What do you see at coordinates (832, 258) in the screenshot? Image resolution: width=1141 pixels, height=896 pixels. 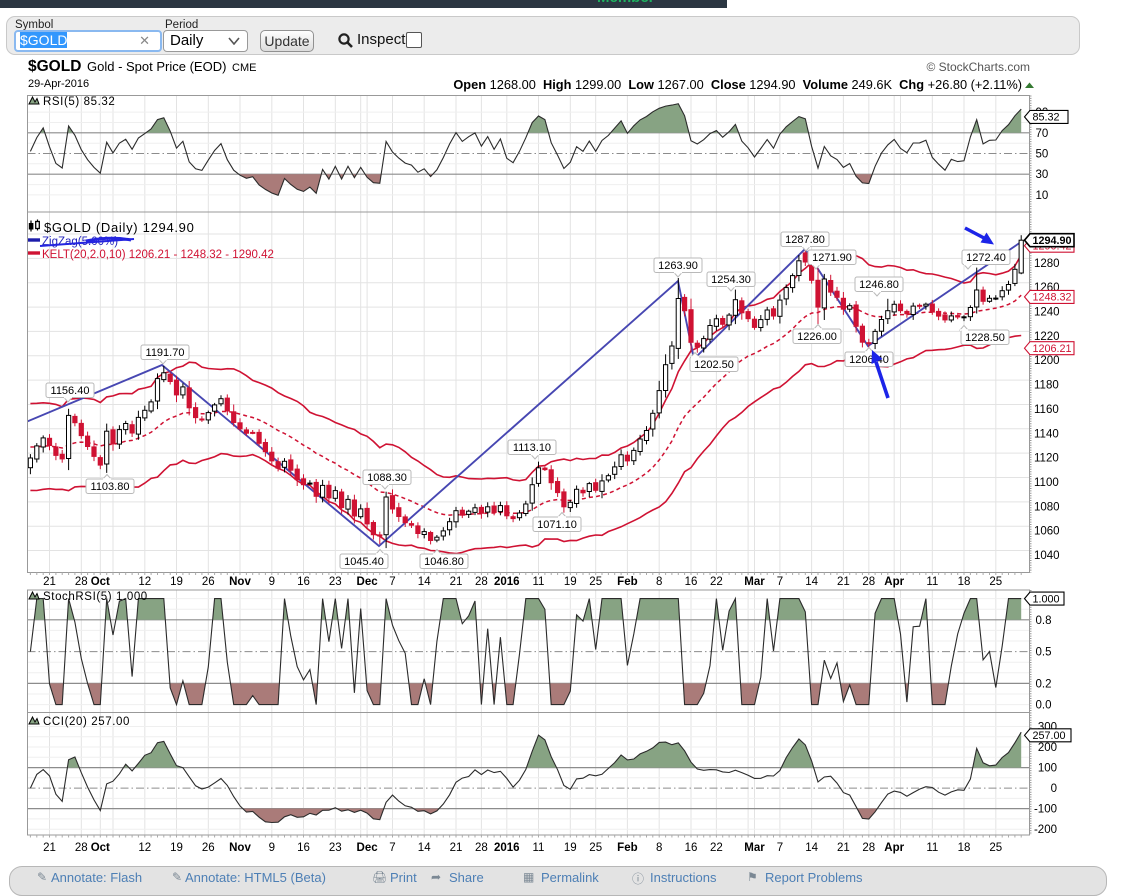 I see `svg-text: 1271.90` at bounding box center [832, 258].